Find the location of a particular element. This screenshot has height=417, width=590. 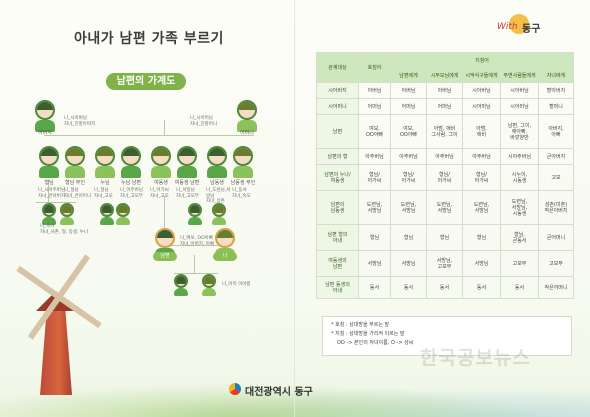

windmill-blade is located at coordinates (73, 276).